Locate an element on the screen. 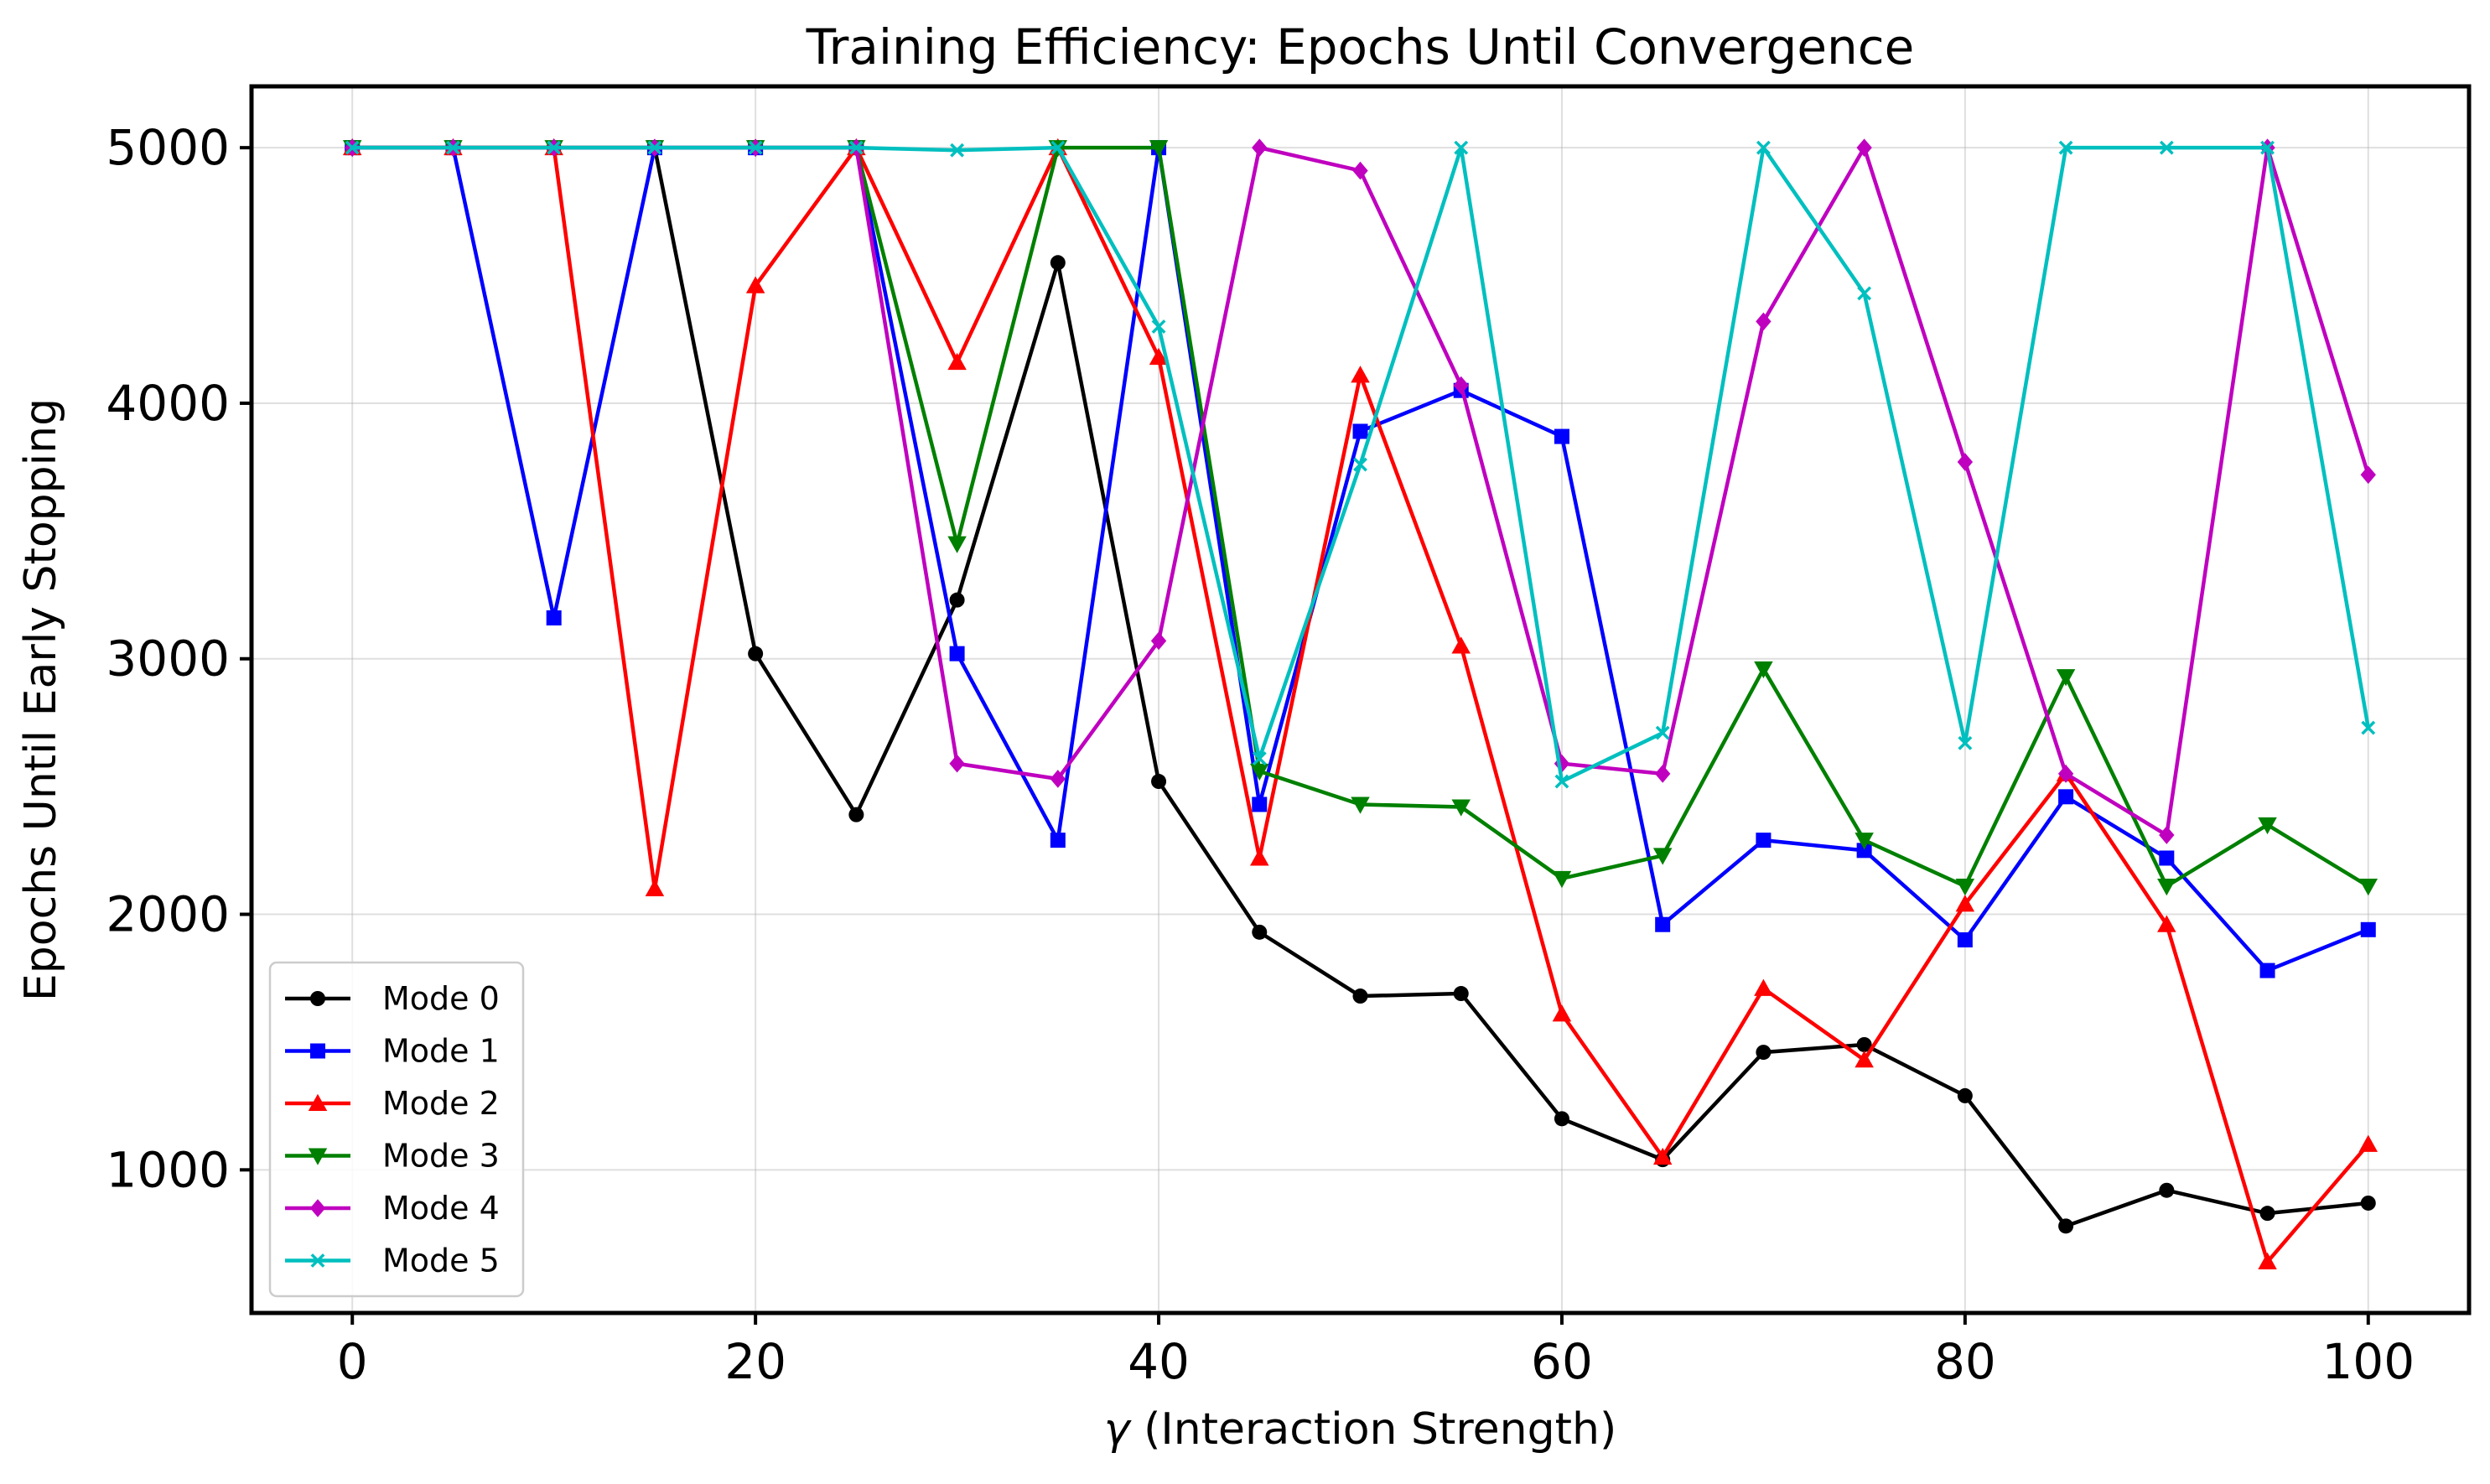 The width and height of the screenshot is (2490, 1484). legend-label: Mode 3 is located at coordinates (441, 1156).